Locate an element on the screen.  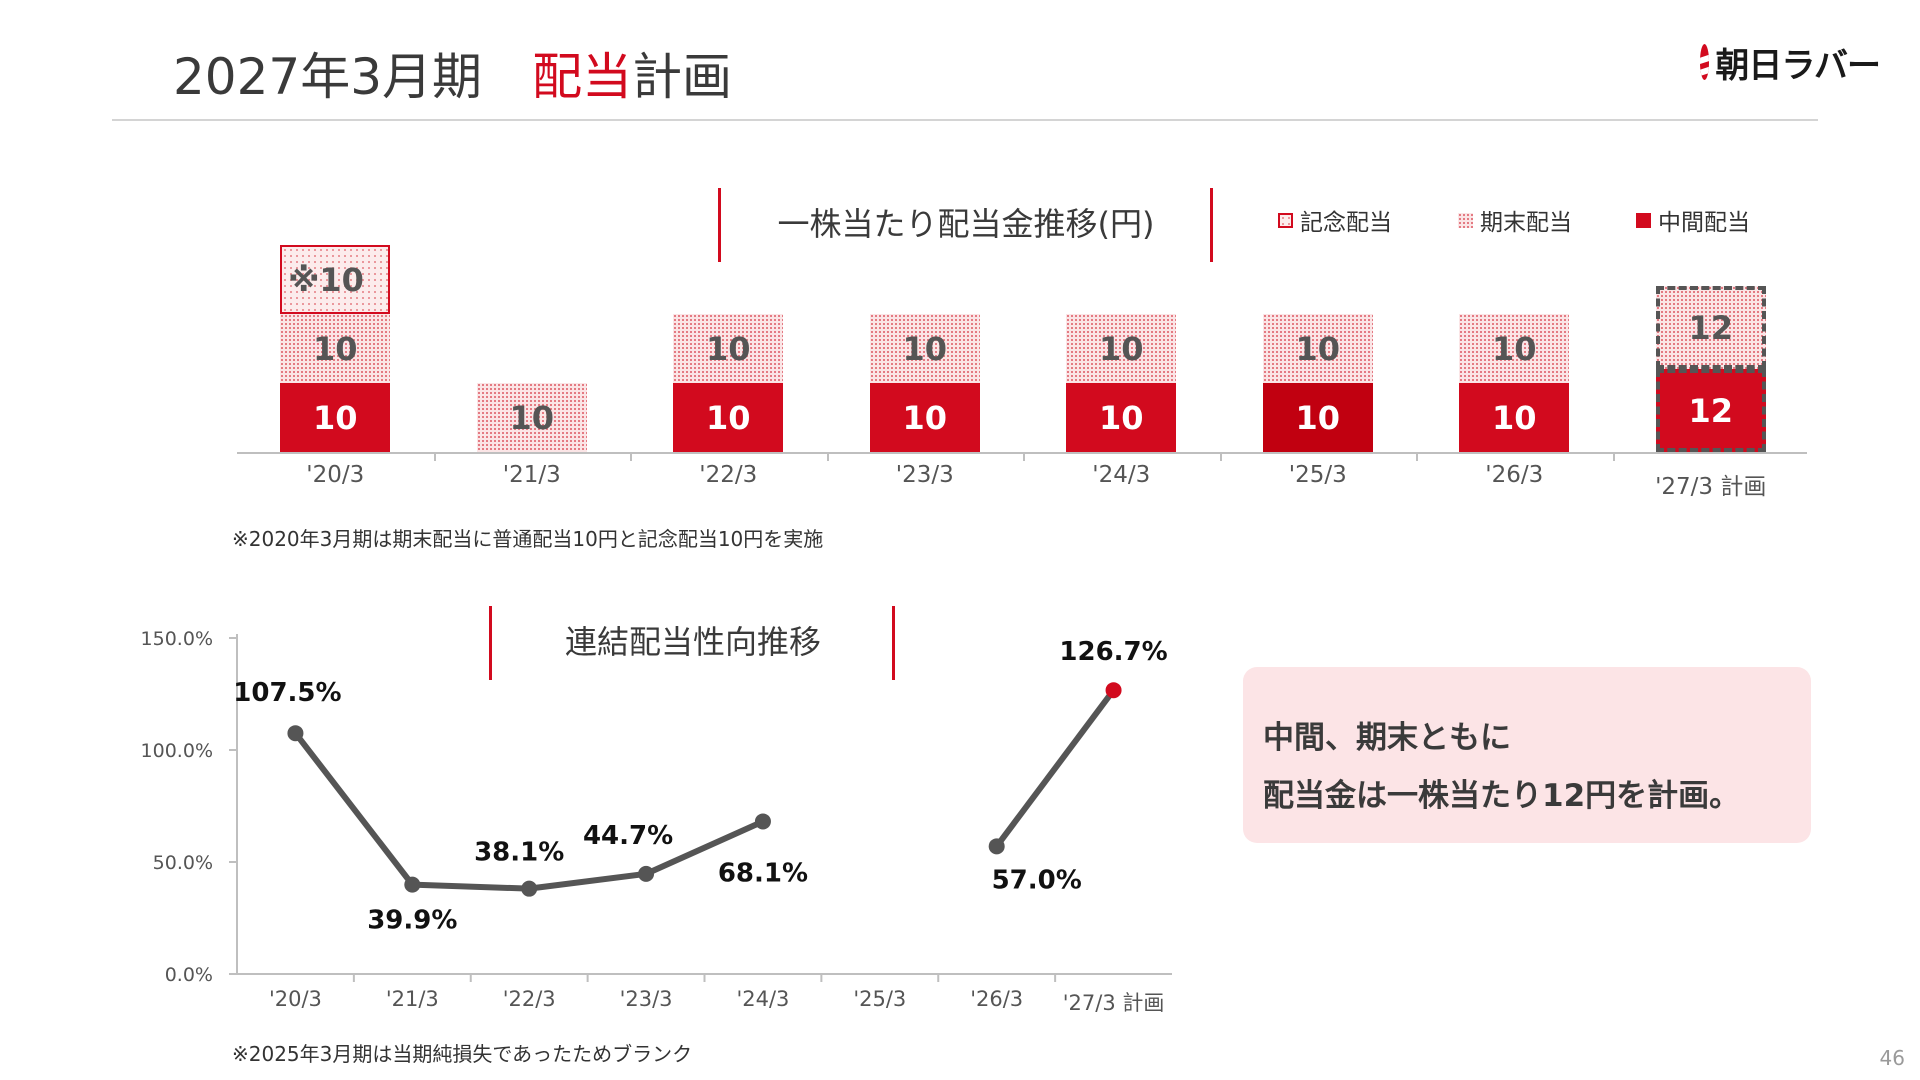
line-y-tick-label: 50.0% is located at coordinates (183, 863).